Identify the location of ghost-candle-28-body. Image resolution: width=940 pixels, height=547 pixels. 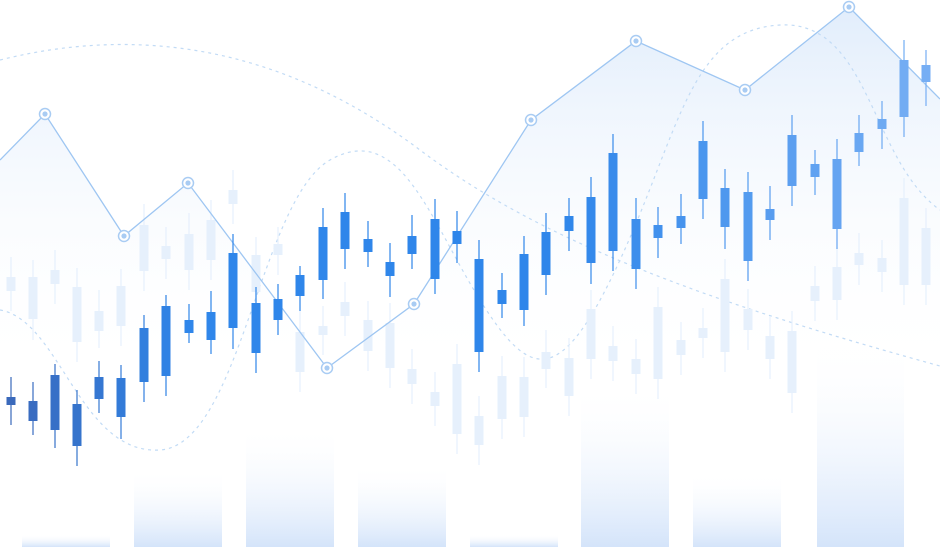
(636, 366).